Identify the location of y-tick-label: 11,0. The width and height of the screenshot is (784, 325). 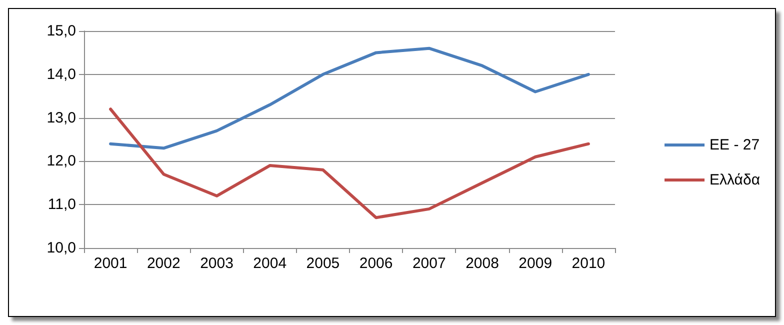
(62, 205).